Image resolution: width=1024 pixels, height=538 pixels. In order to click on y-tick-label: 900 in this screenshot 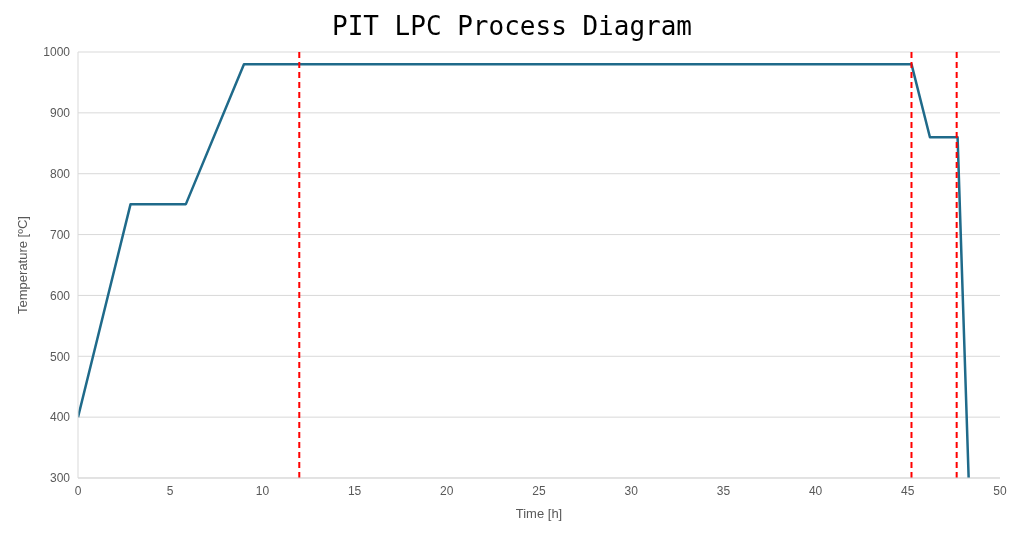, I will do `click(60, 113)`.